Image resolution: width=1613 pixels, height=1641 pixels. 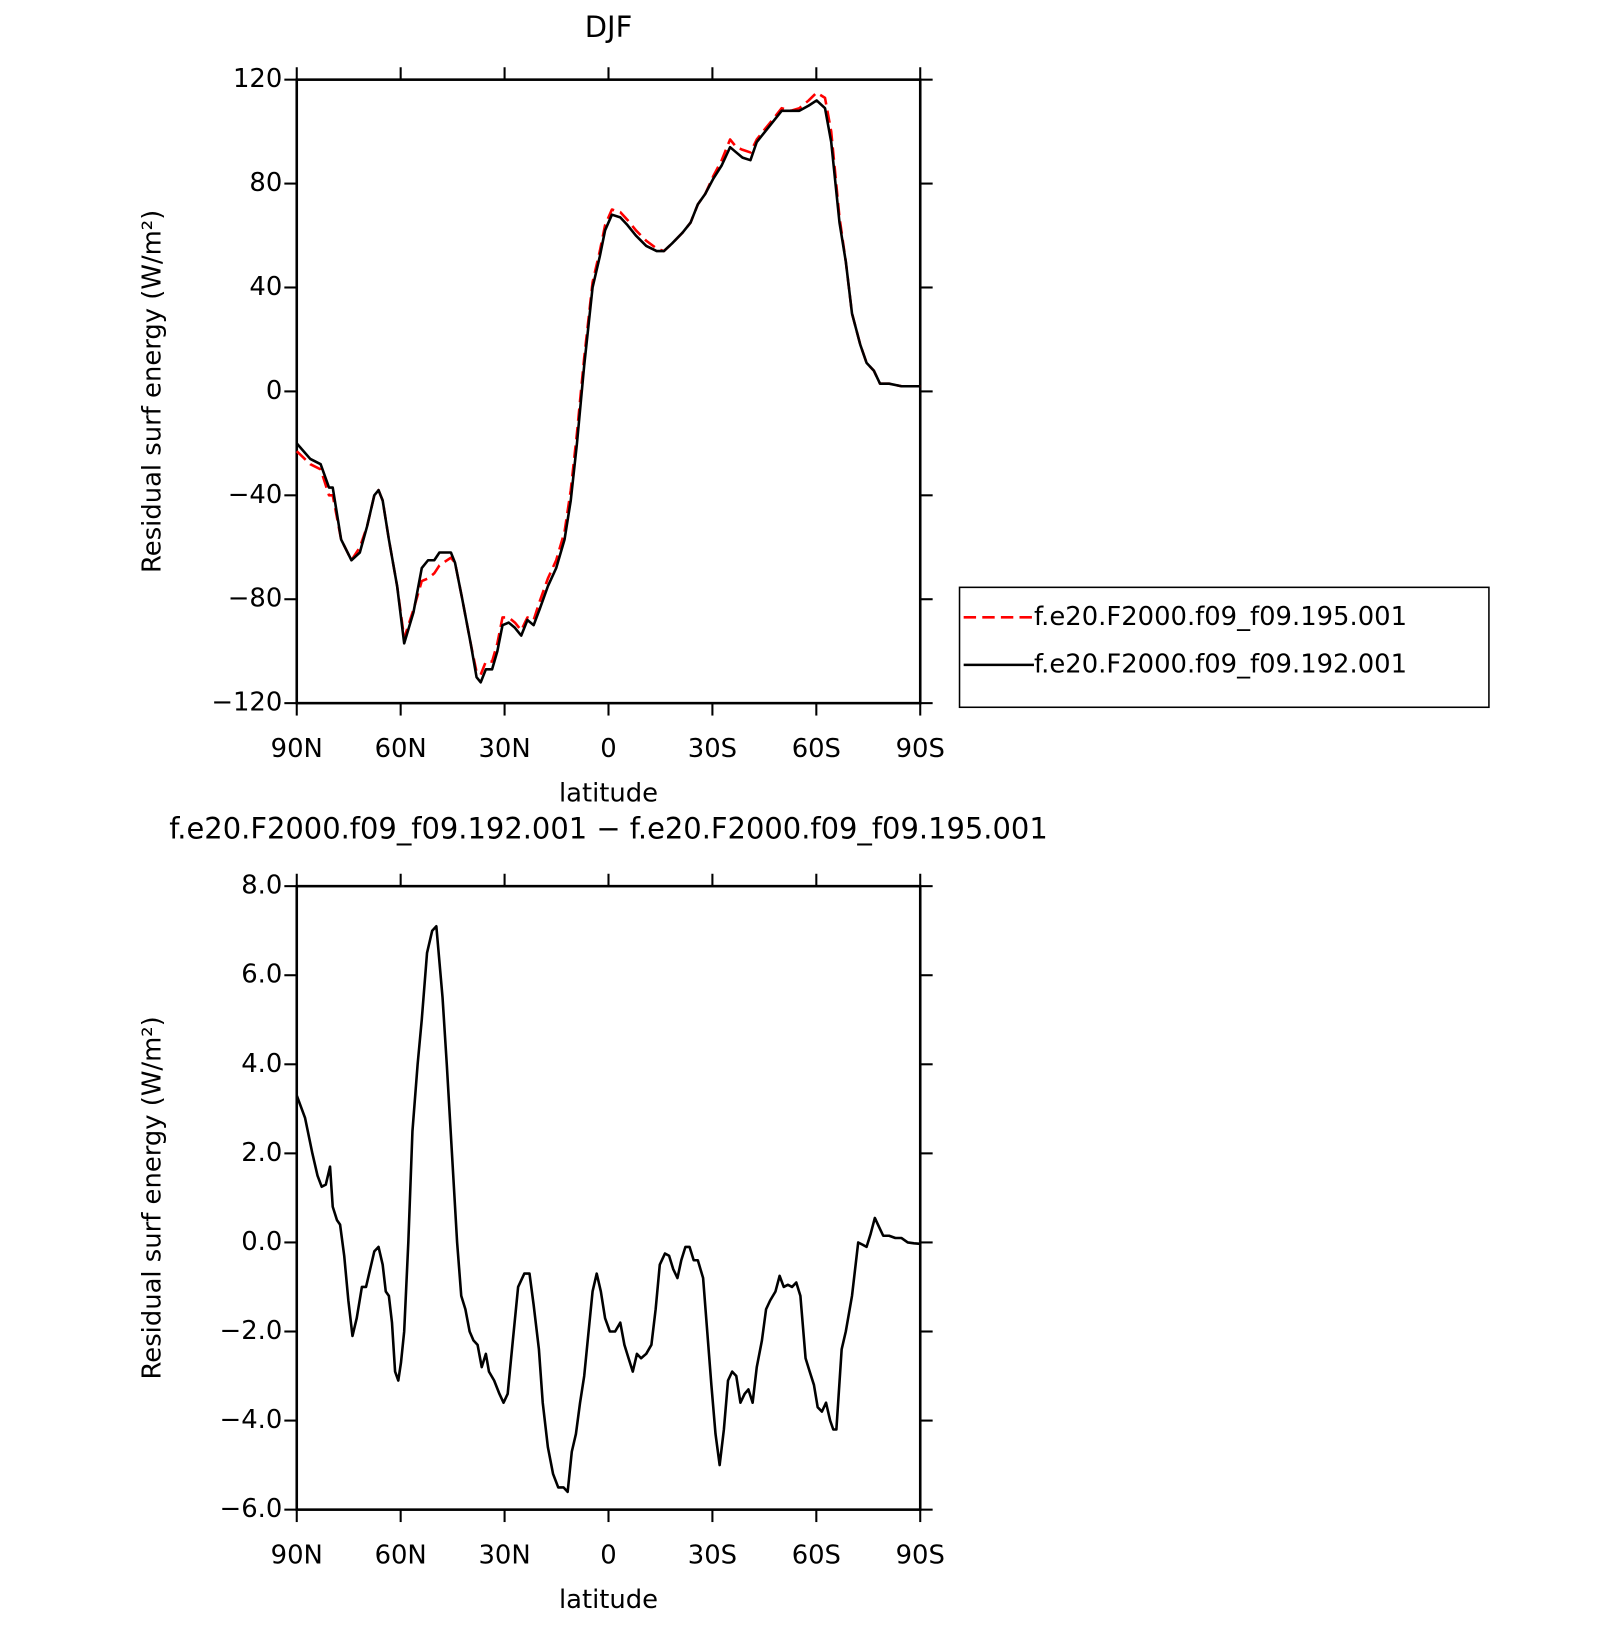 I want to click on y-tick-label: 120, so click(x=257, y=79).